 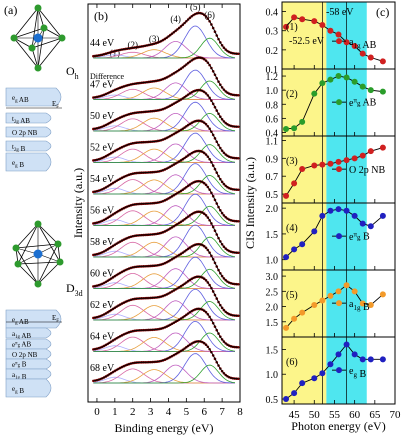 I want to click on octahedron-oh, so click(x=38, y=38).